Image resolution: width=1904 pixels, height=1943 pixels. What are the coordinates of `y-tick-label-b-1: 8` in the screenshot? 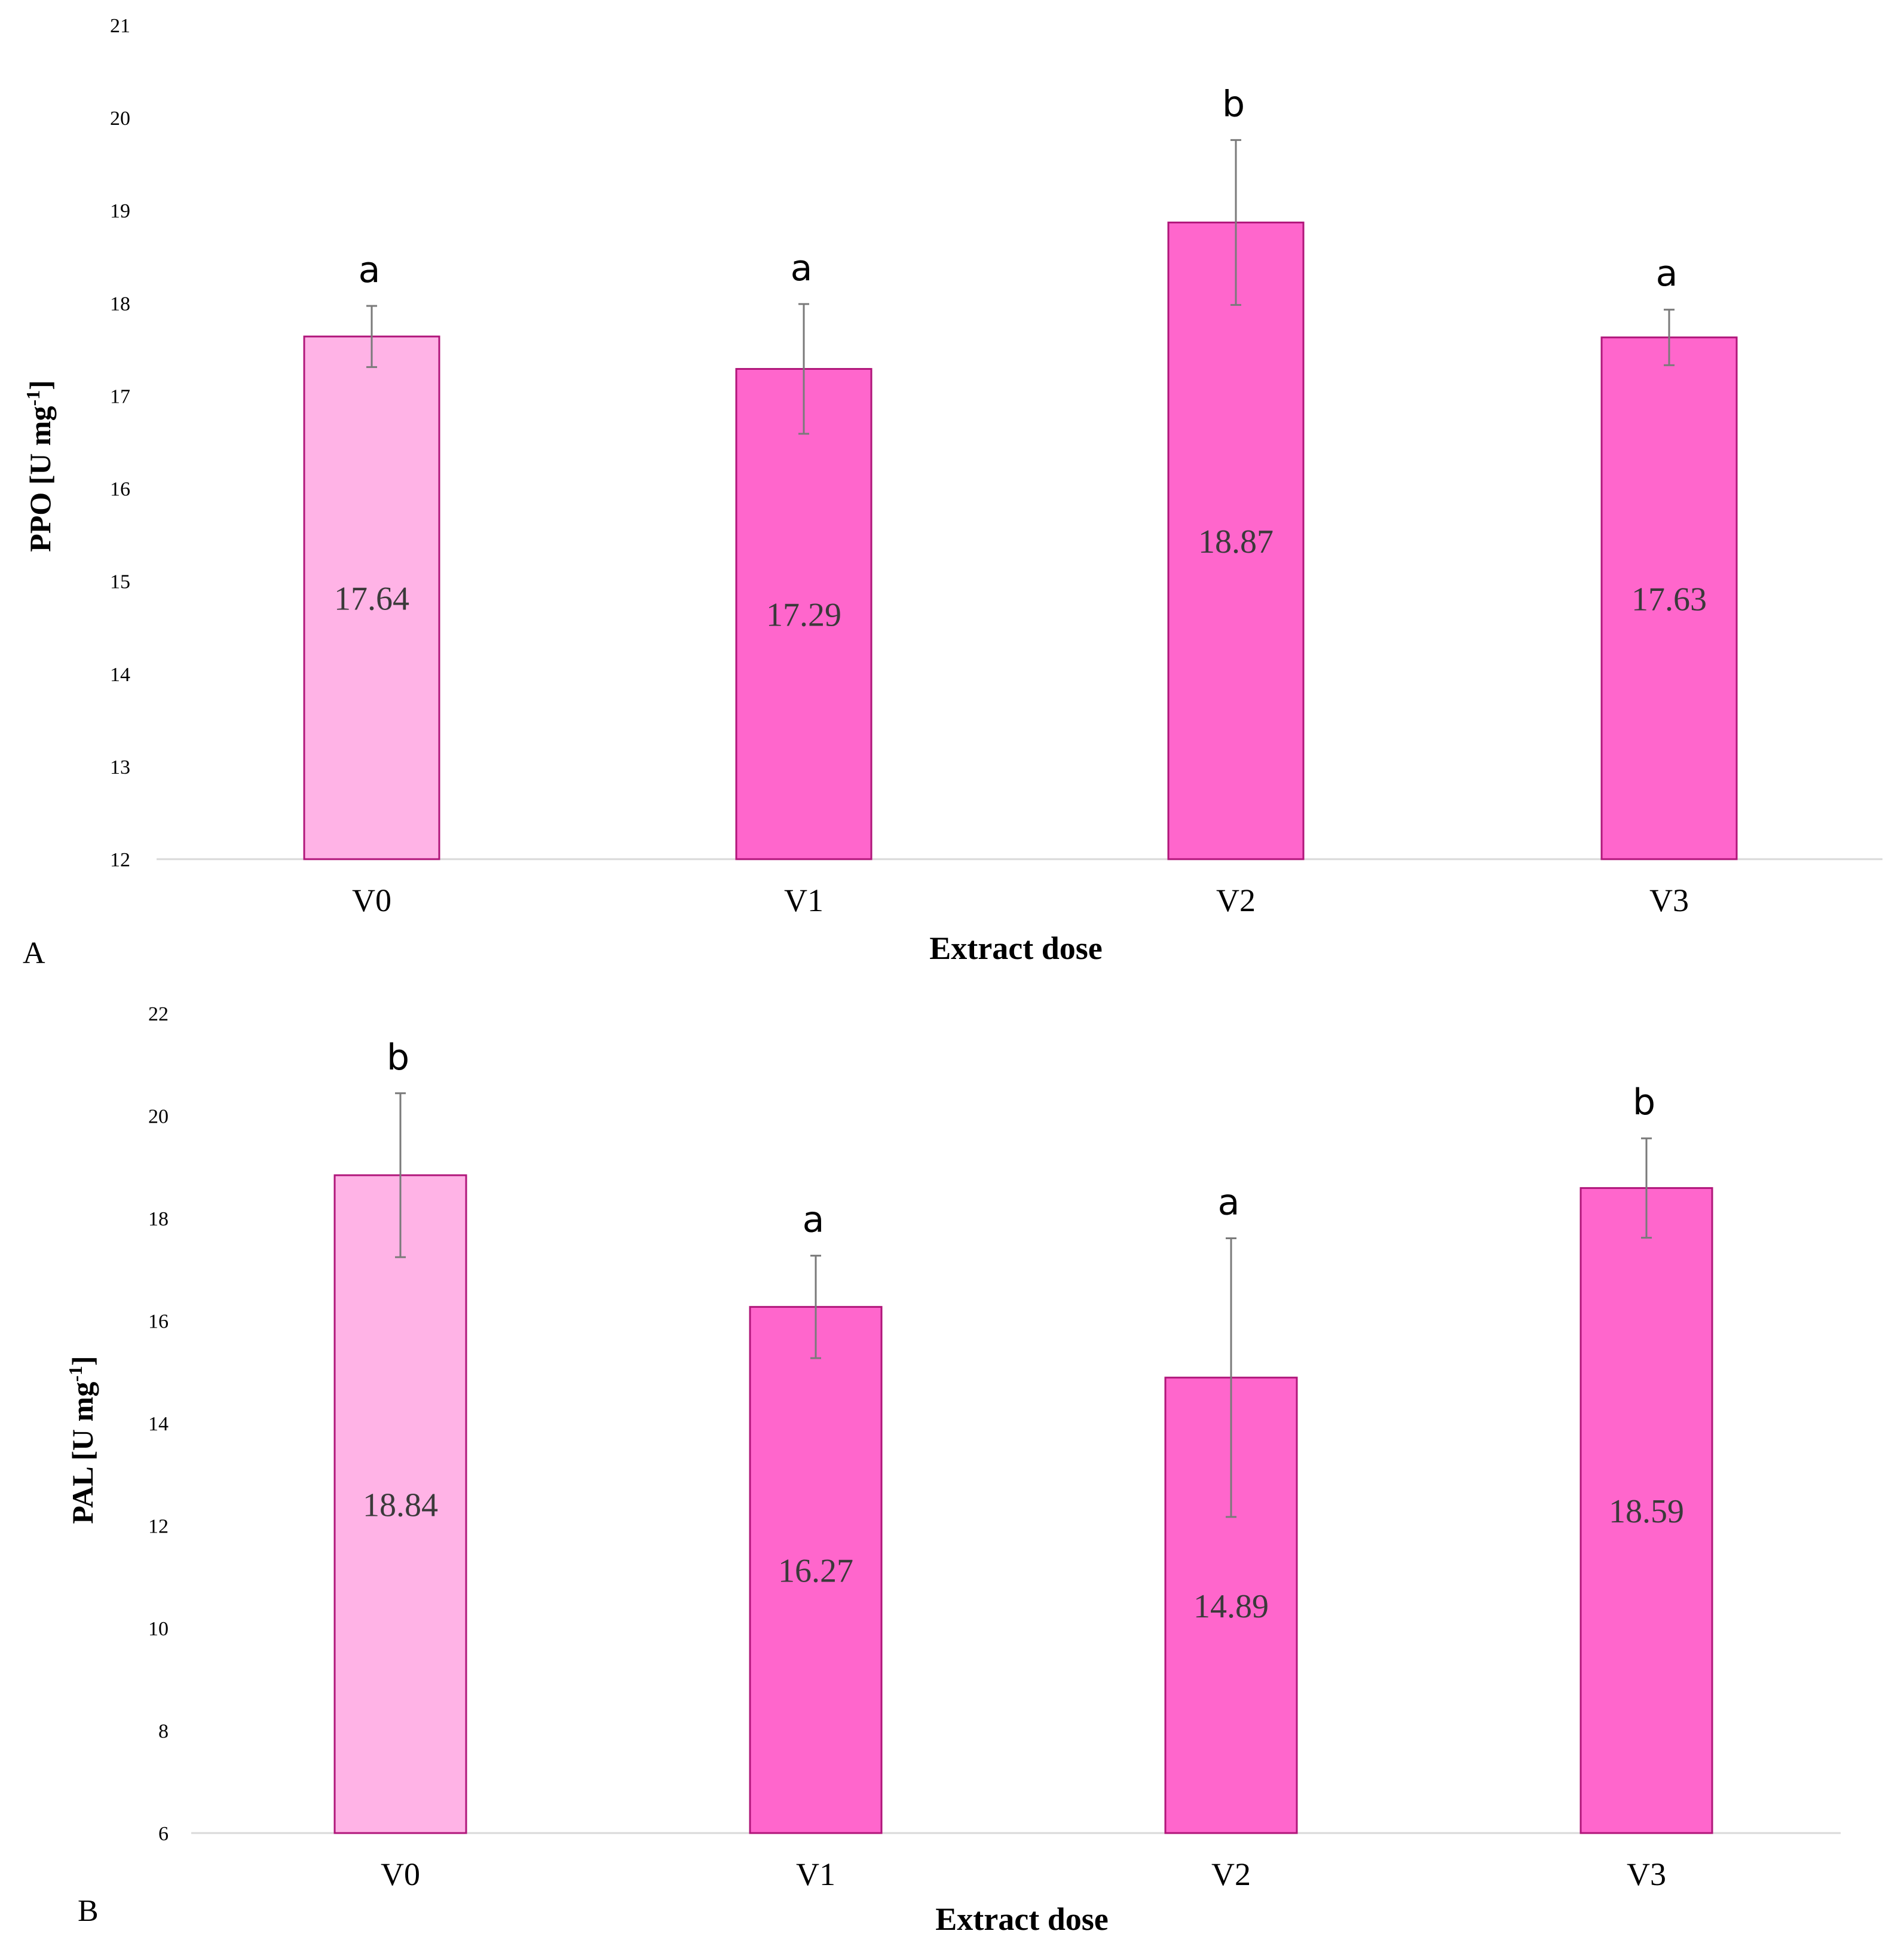 It's located at (164, 1732).